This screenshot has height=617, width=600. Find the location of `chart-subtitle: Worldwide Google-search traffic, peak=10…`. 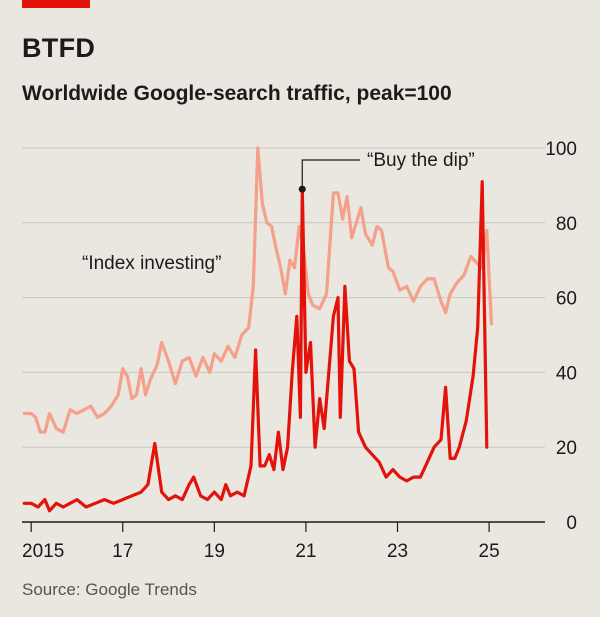

chart-subtitle: Worldwide Google-search traffic, peak=10… is located at coordinates (237, 93).